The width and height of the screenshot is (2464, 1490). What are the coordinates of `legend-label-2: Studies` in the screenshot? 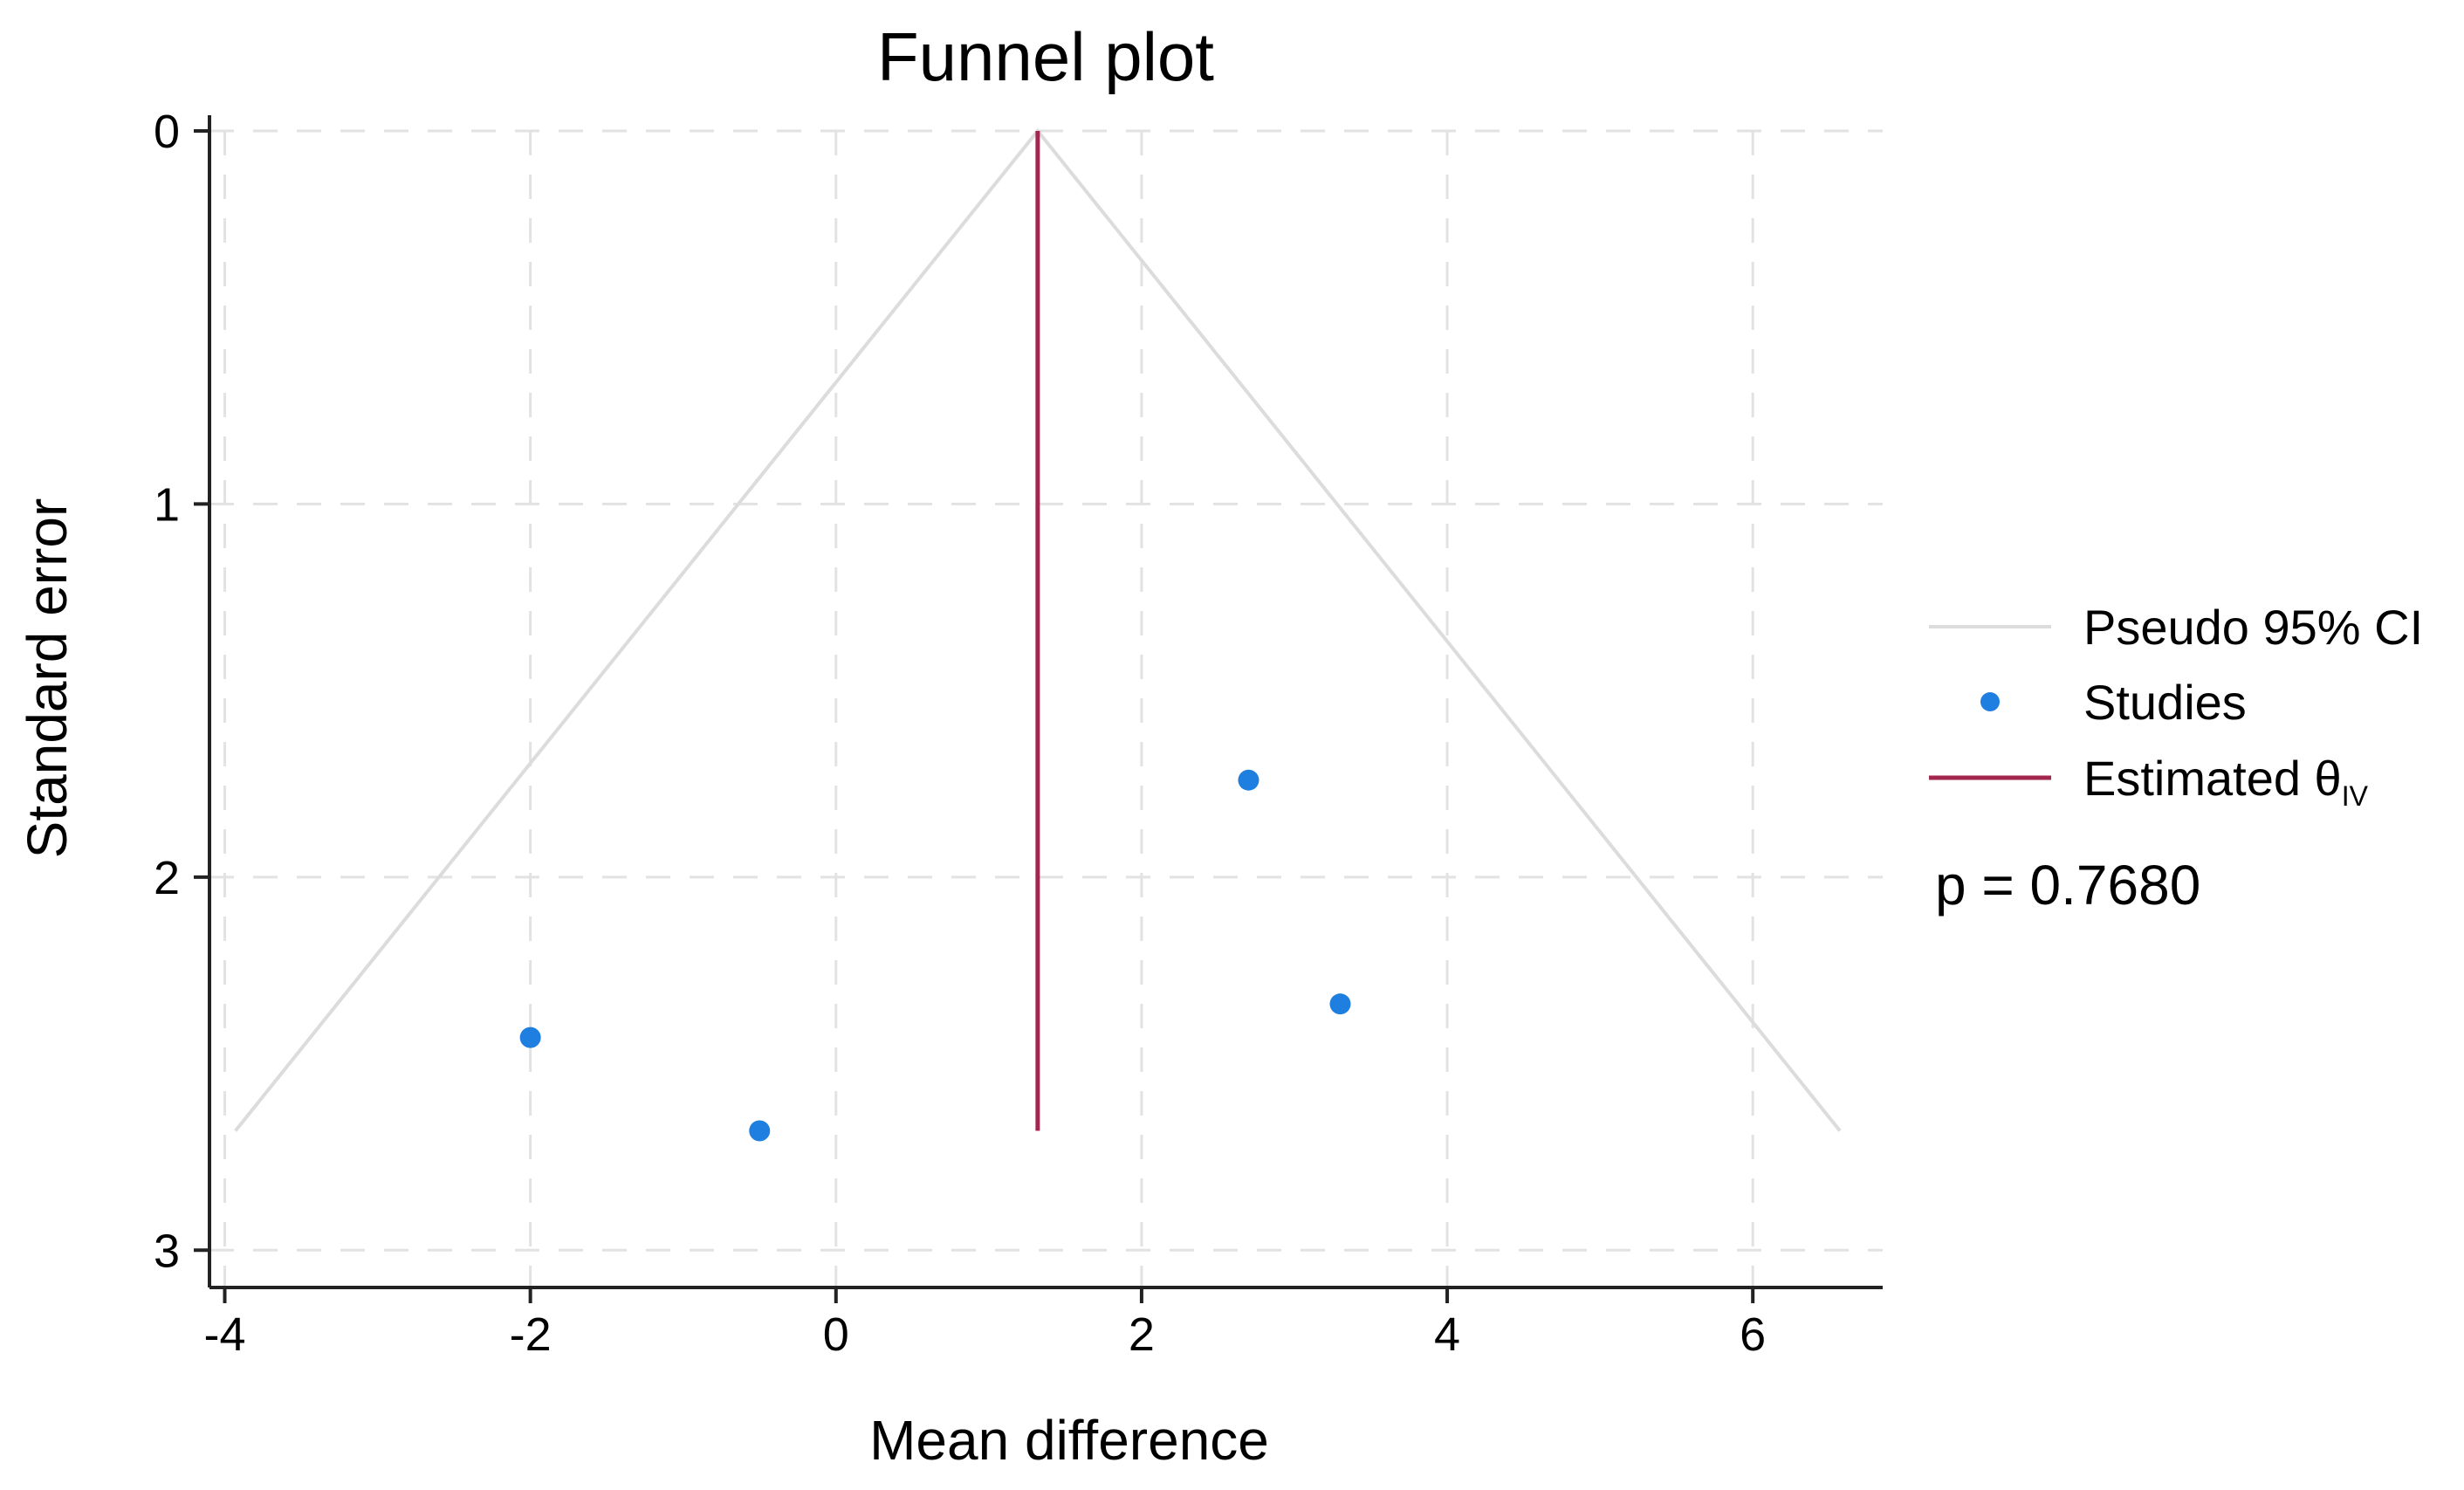 It's located at (2165, 702).